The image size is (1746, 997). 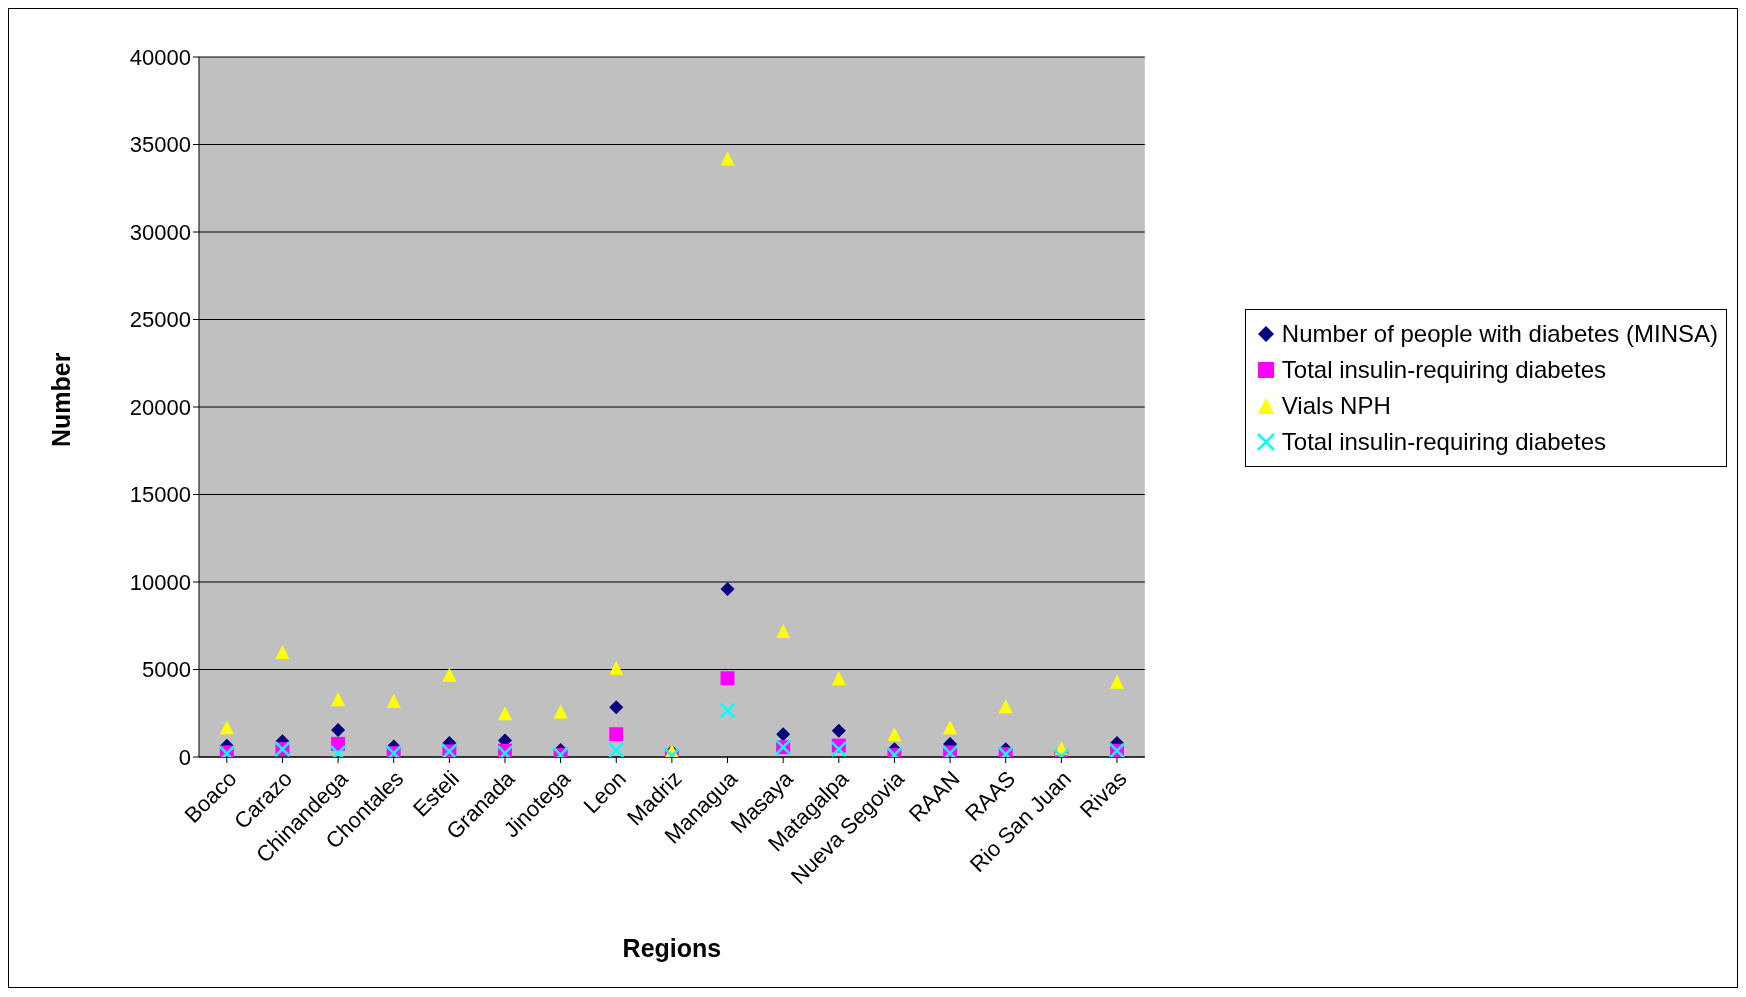 What do you see at coordinates (166, 670) in the screenshot?
I see `y-tick-label: 5000` at bounding box center [166, 670].